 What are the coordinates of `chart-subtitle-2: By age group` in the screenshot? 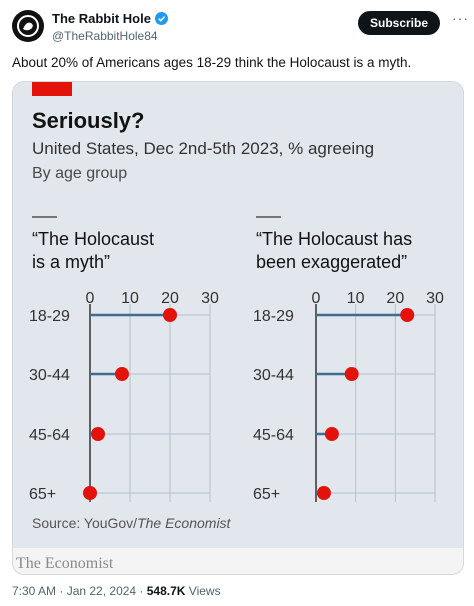 It's located at (79, 173).